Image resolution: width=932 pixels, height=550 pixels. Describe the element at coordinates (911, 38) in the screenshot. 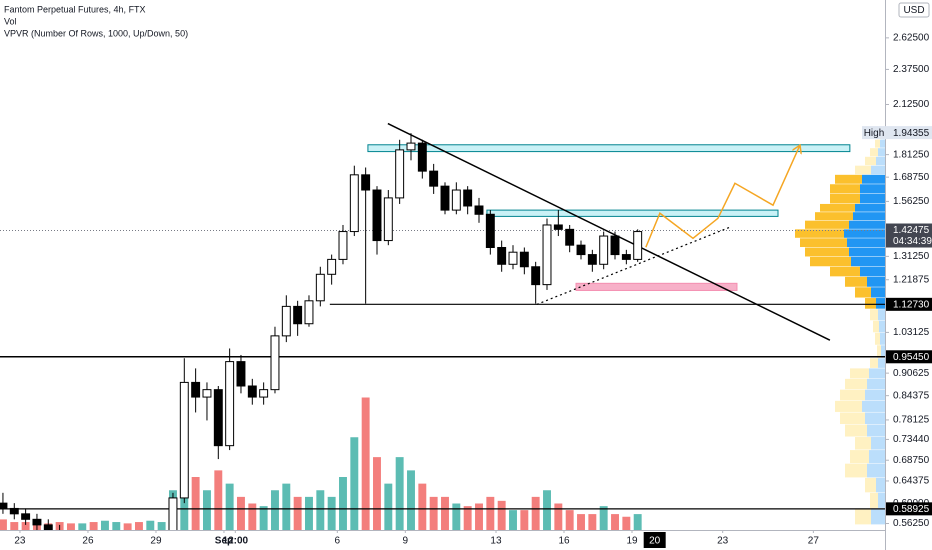

I see `y-tick-label: 2.62500` at that location.